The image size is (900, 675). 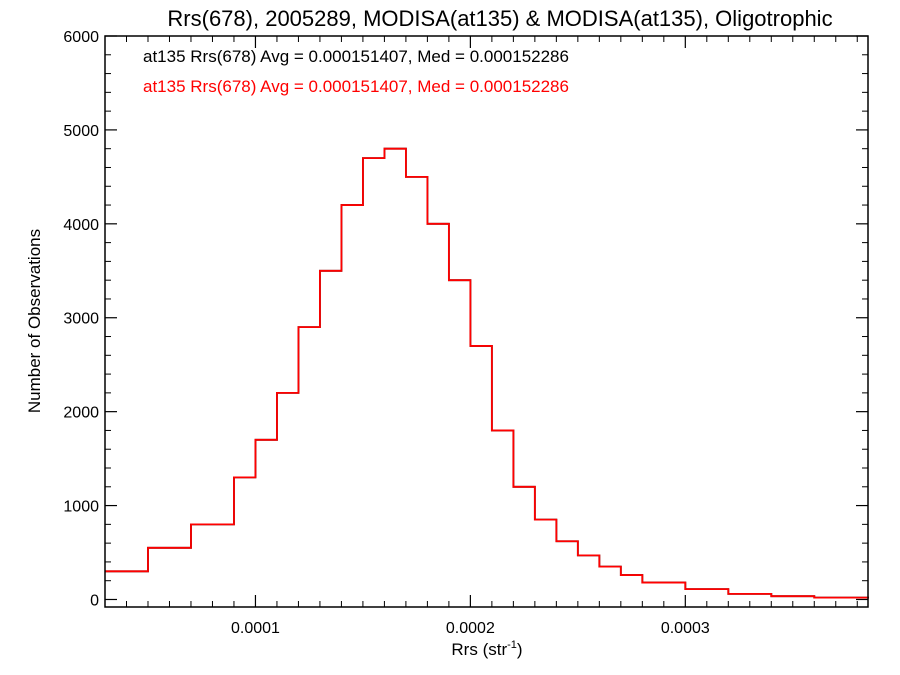 What do you see at coordinates (34, 321) in the screenshot?
I see `y-axis-label: Number of Observations` at bounding box center [34, 321].